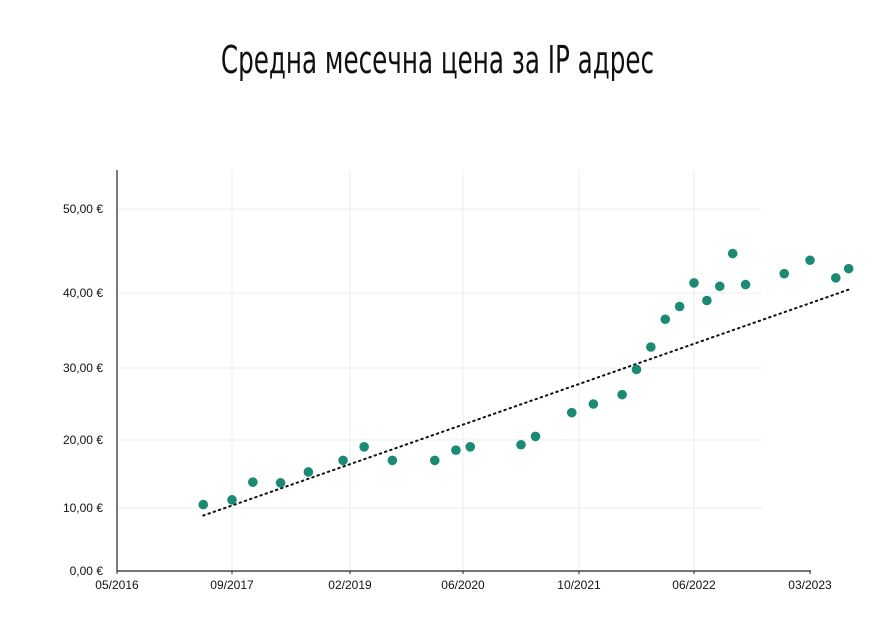  I want to click on x-tick-label: 05/2016, so click(117, 585).